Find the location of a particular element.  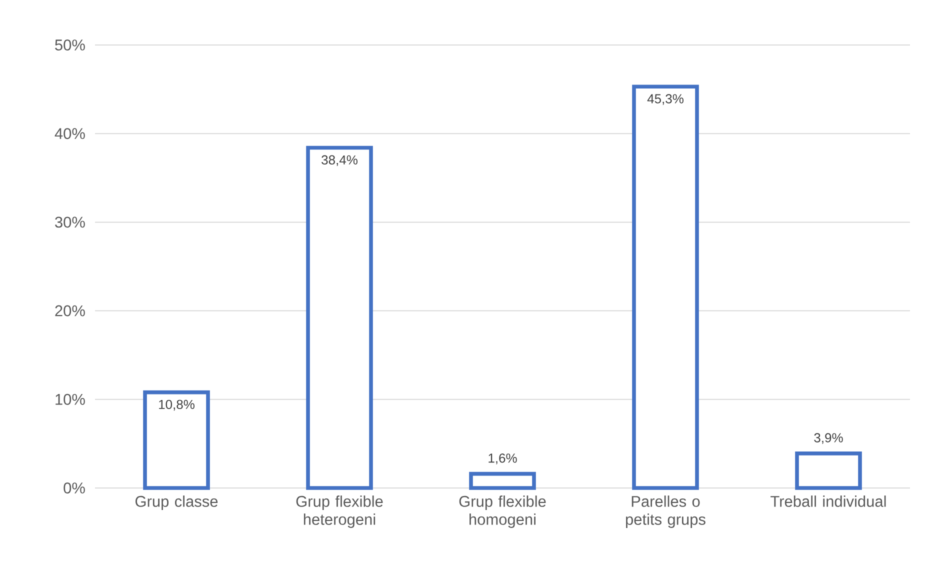

data-label: 45,3% is located at coordinates (665, 99).